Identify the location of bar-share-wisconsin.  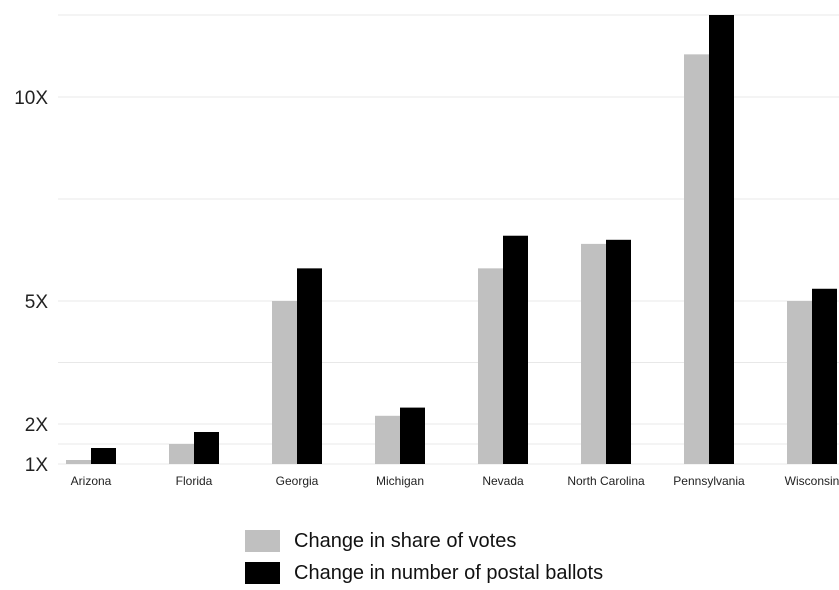
(799, 382).